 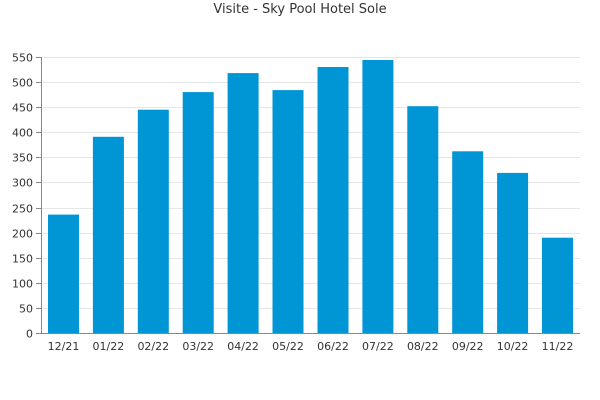 What do you see at coordinates (29, 334) in the screenshot?
I see `y-tick-label: 0` at bounding box center [29, 334].